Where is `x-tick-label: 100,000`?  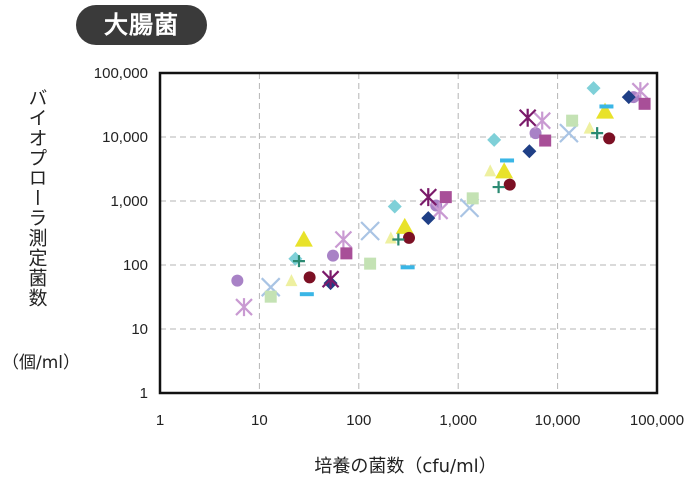 x-tick-label: 100,000 is located at coordinates (657, 420).